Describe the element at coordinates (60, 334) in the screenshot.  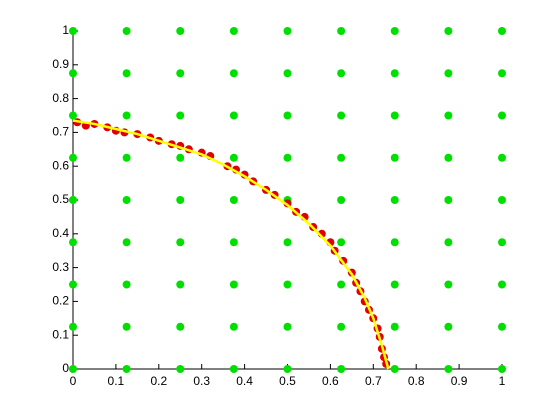
I see `y-tick-label: 0.1` at that location.